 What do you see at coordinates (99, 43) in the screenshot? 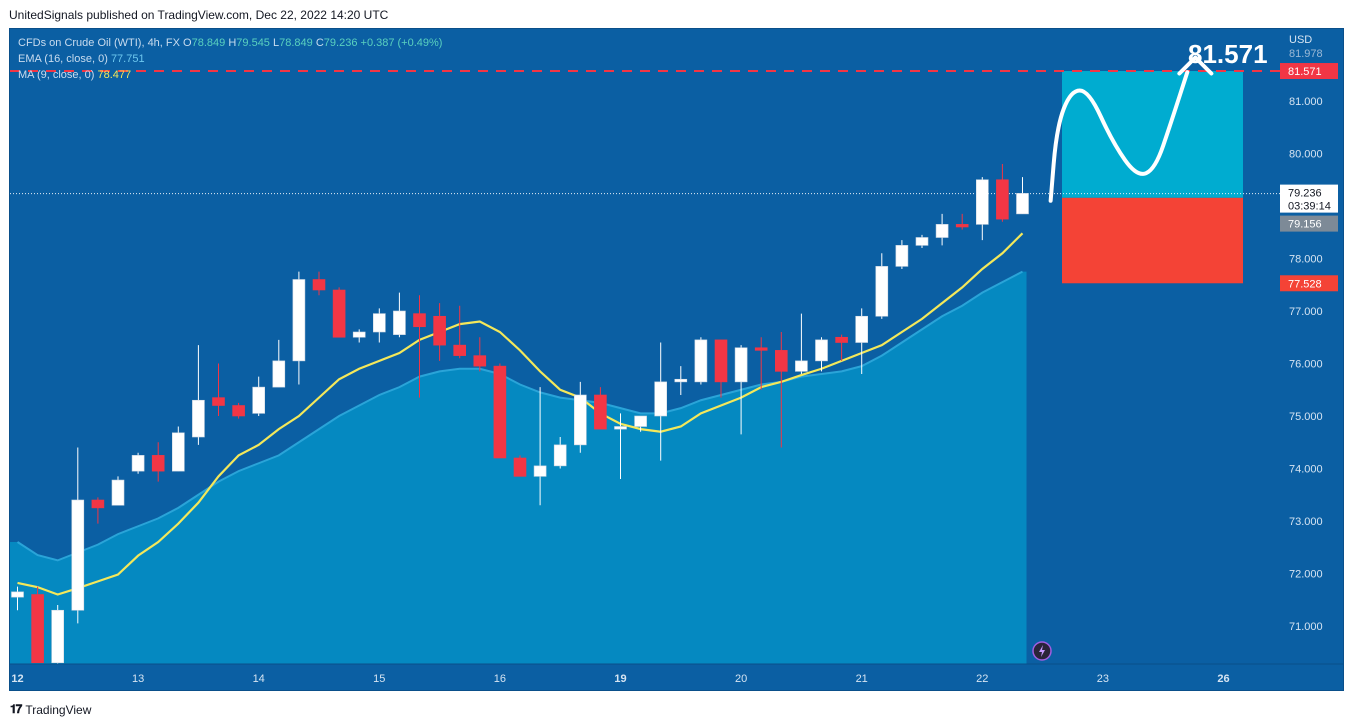
I see `symbol-title: CFDs on Crude Oil (WTI), 4h, FX` at bounding box center [99, 43].